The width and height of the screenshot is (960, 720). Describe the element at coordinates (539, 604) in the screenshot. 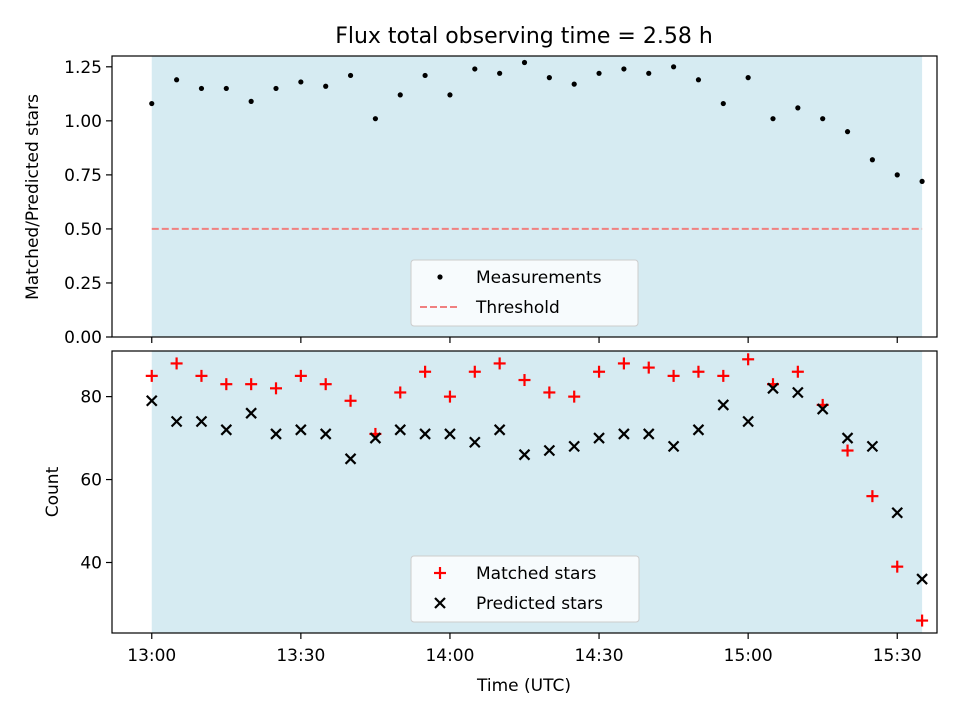

I see `legend-predicted-label: Predicted stars` at that location.